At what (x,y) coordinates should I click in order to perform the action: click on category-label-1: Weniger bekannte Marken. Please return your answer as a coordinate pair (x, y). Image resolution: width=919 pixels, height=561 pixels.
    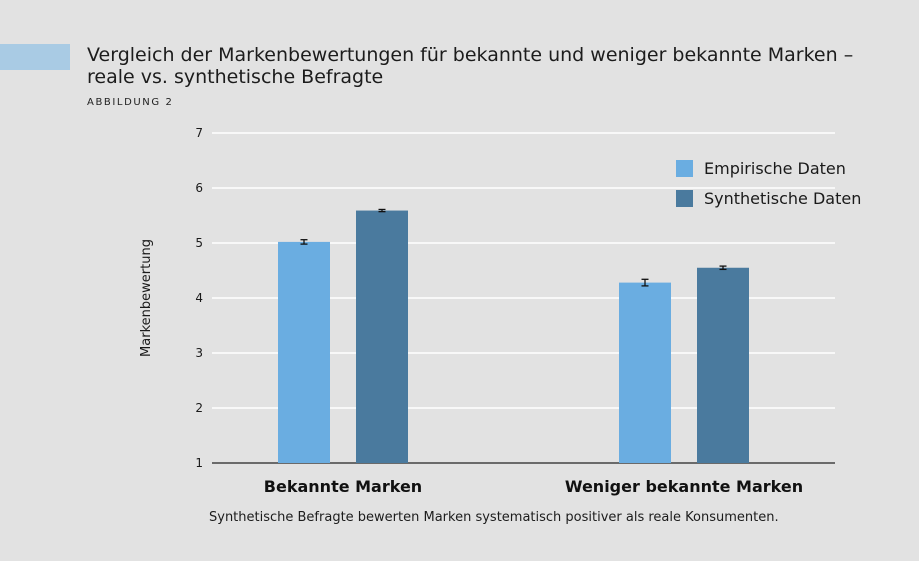
    Looking at the image, I should click on (684, 486).